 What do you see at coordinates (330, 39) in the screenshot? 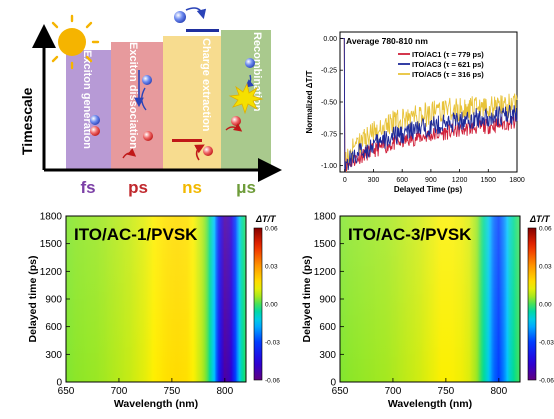
I see `kinetics-ytick-label: 0.00` at bounding box center [330, 39].